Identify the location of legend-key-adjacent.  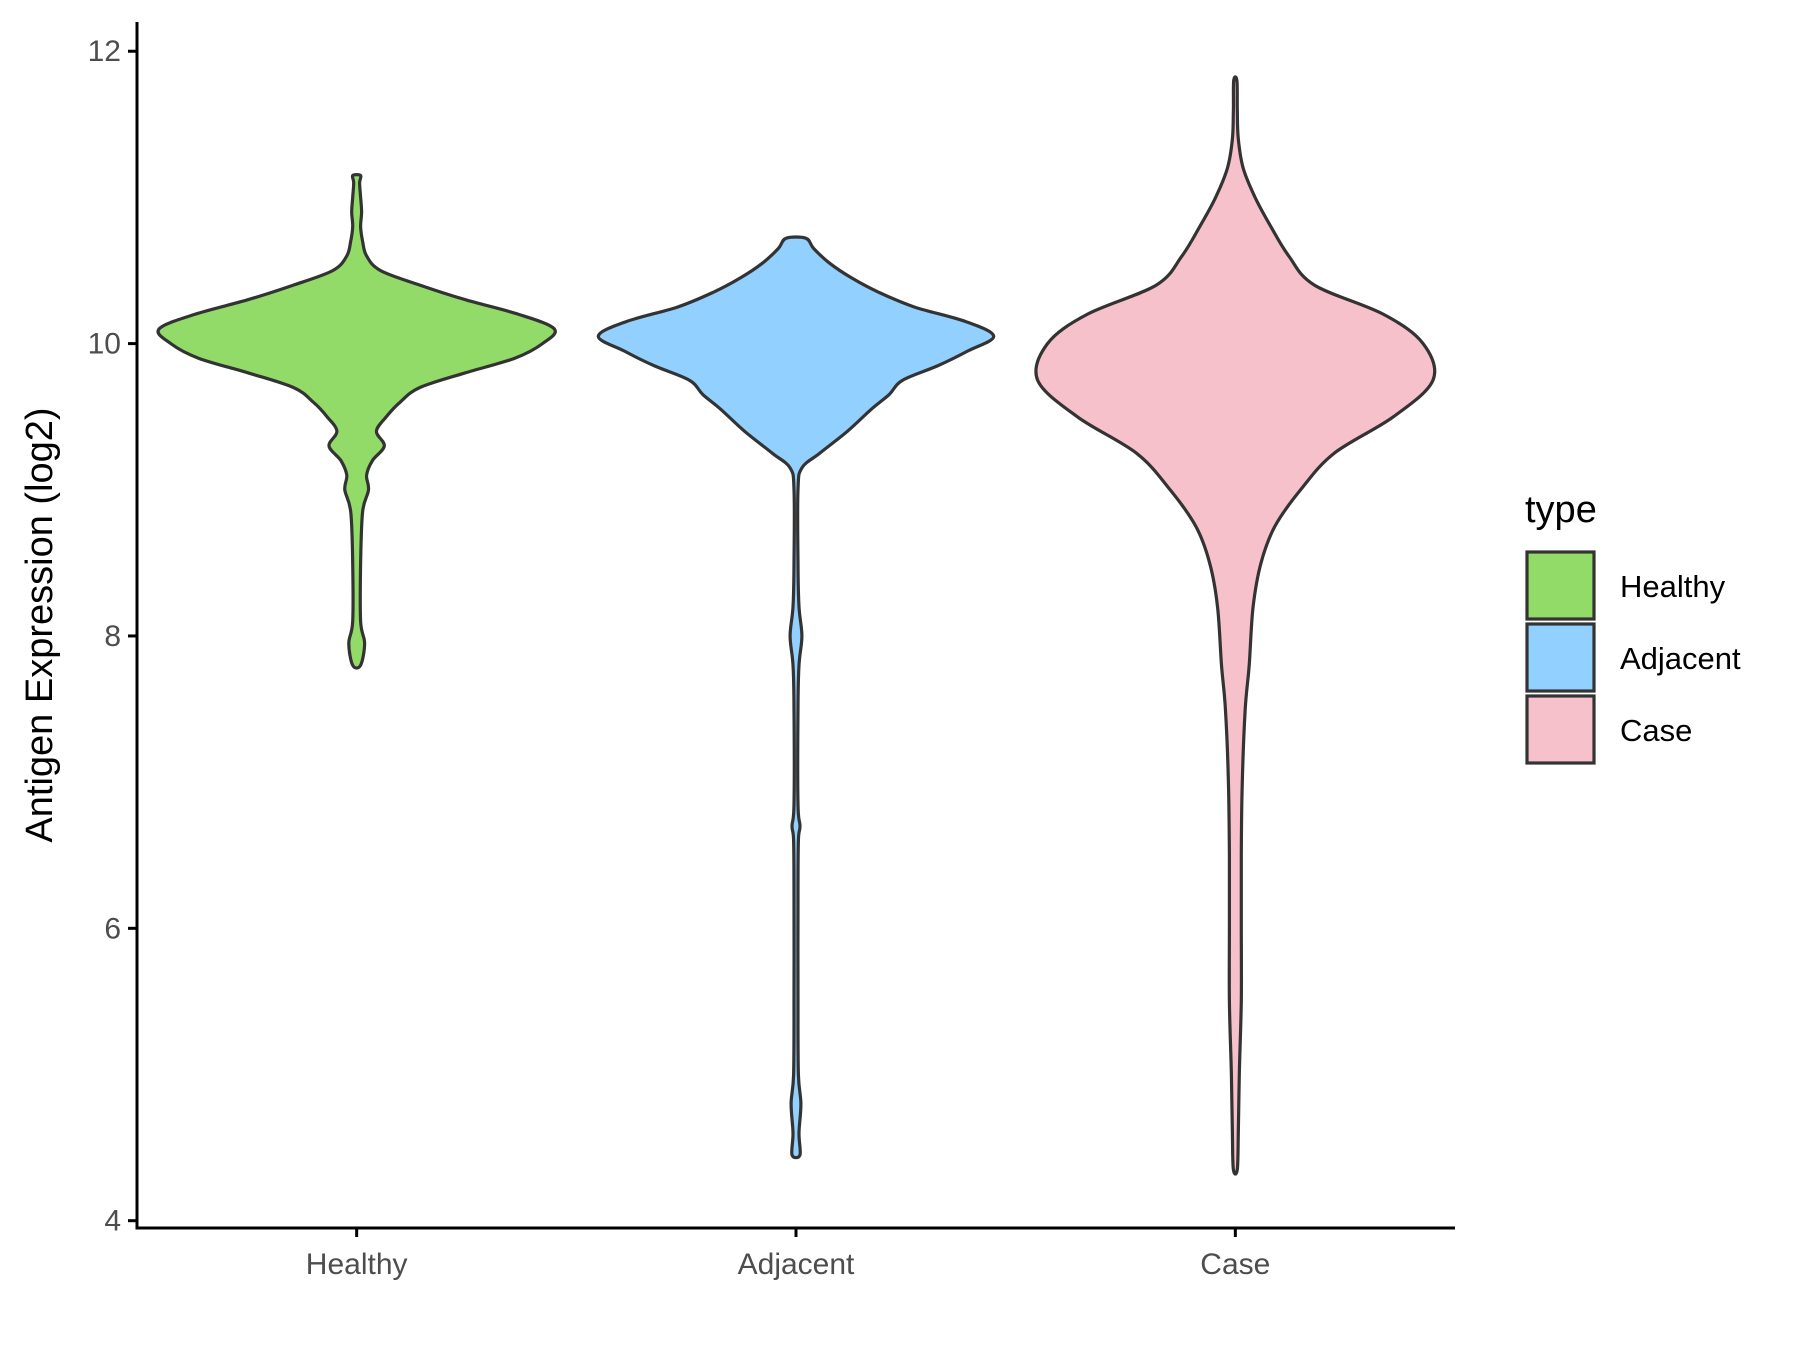
(1560, 657).